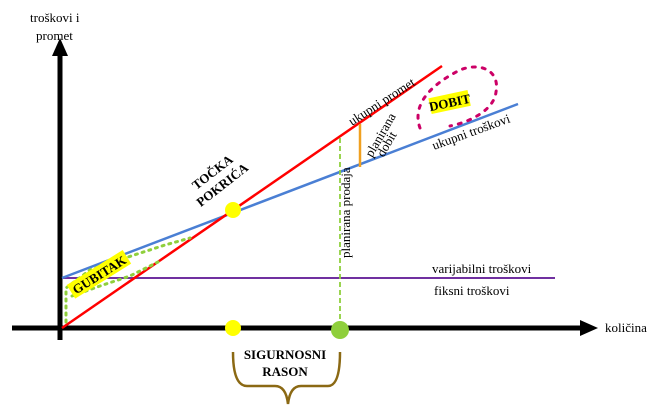 This screenshot has height=414, width=654. What do you see at coordinates (589, 328) in the screenshot?
I see `x-axis-arrow` at bounding box center [589, 328].